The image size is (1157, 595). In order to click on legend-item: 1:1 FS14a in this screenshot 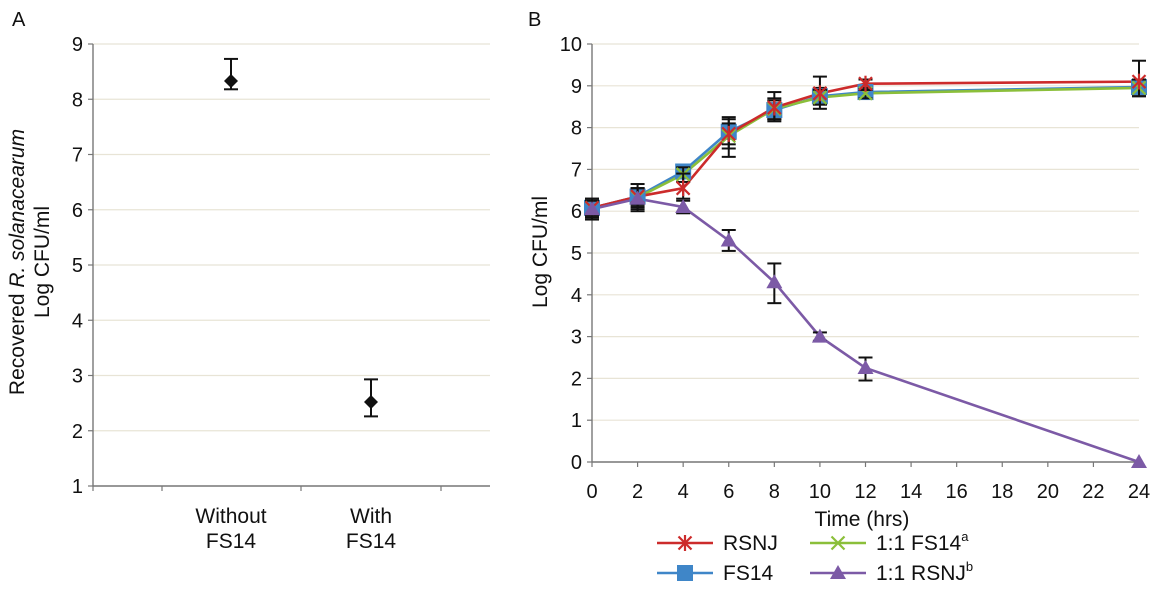, I will do `click(889, 542)`.